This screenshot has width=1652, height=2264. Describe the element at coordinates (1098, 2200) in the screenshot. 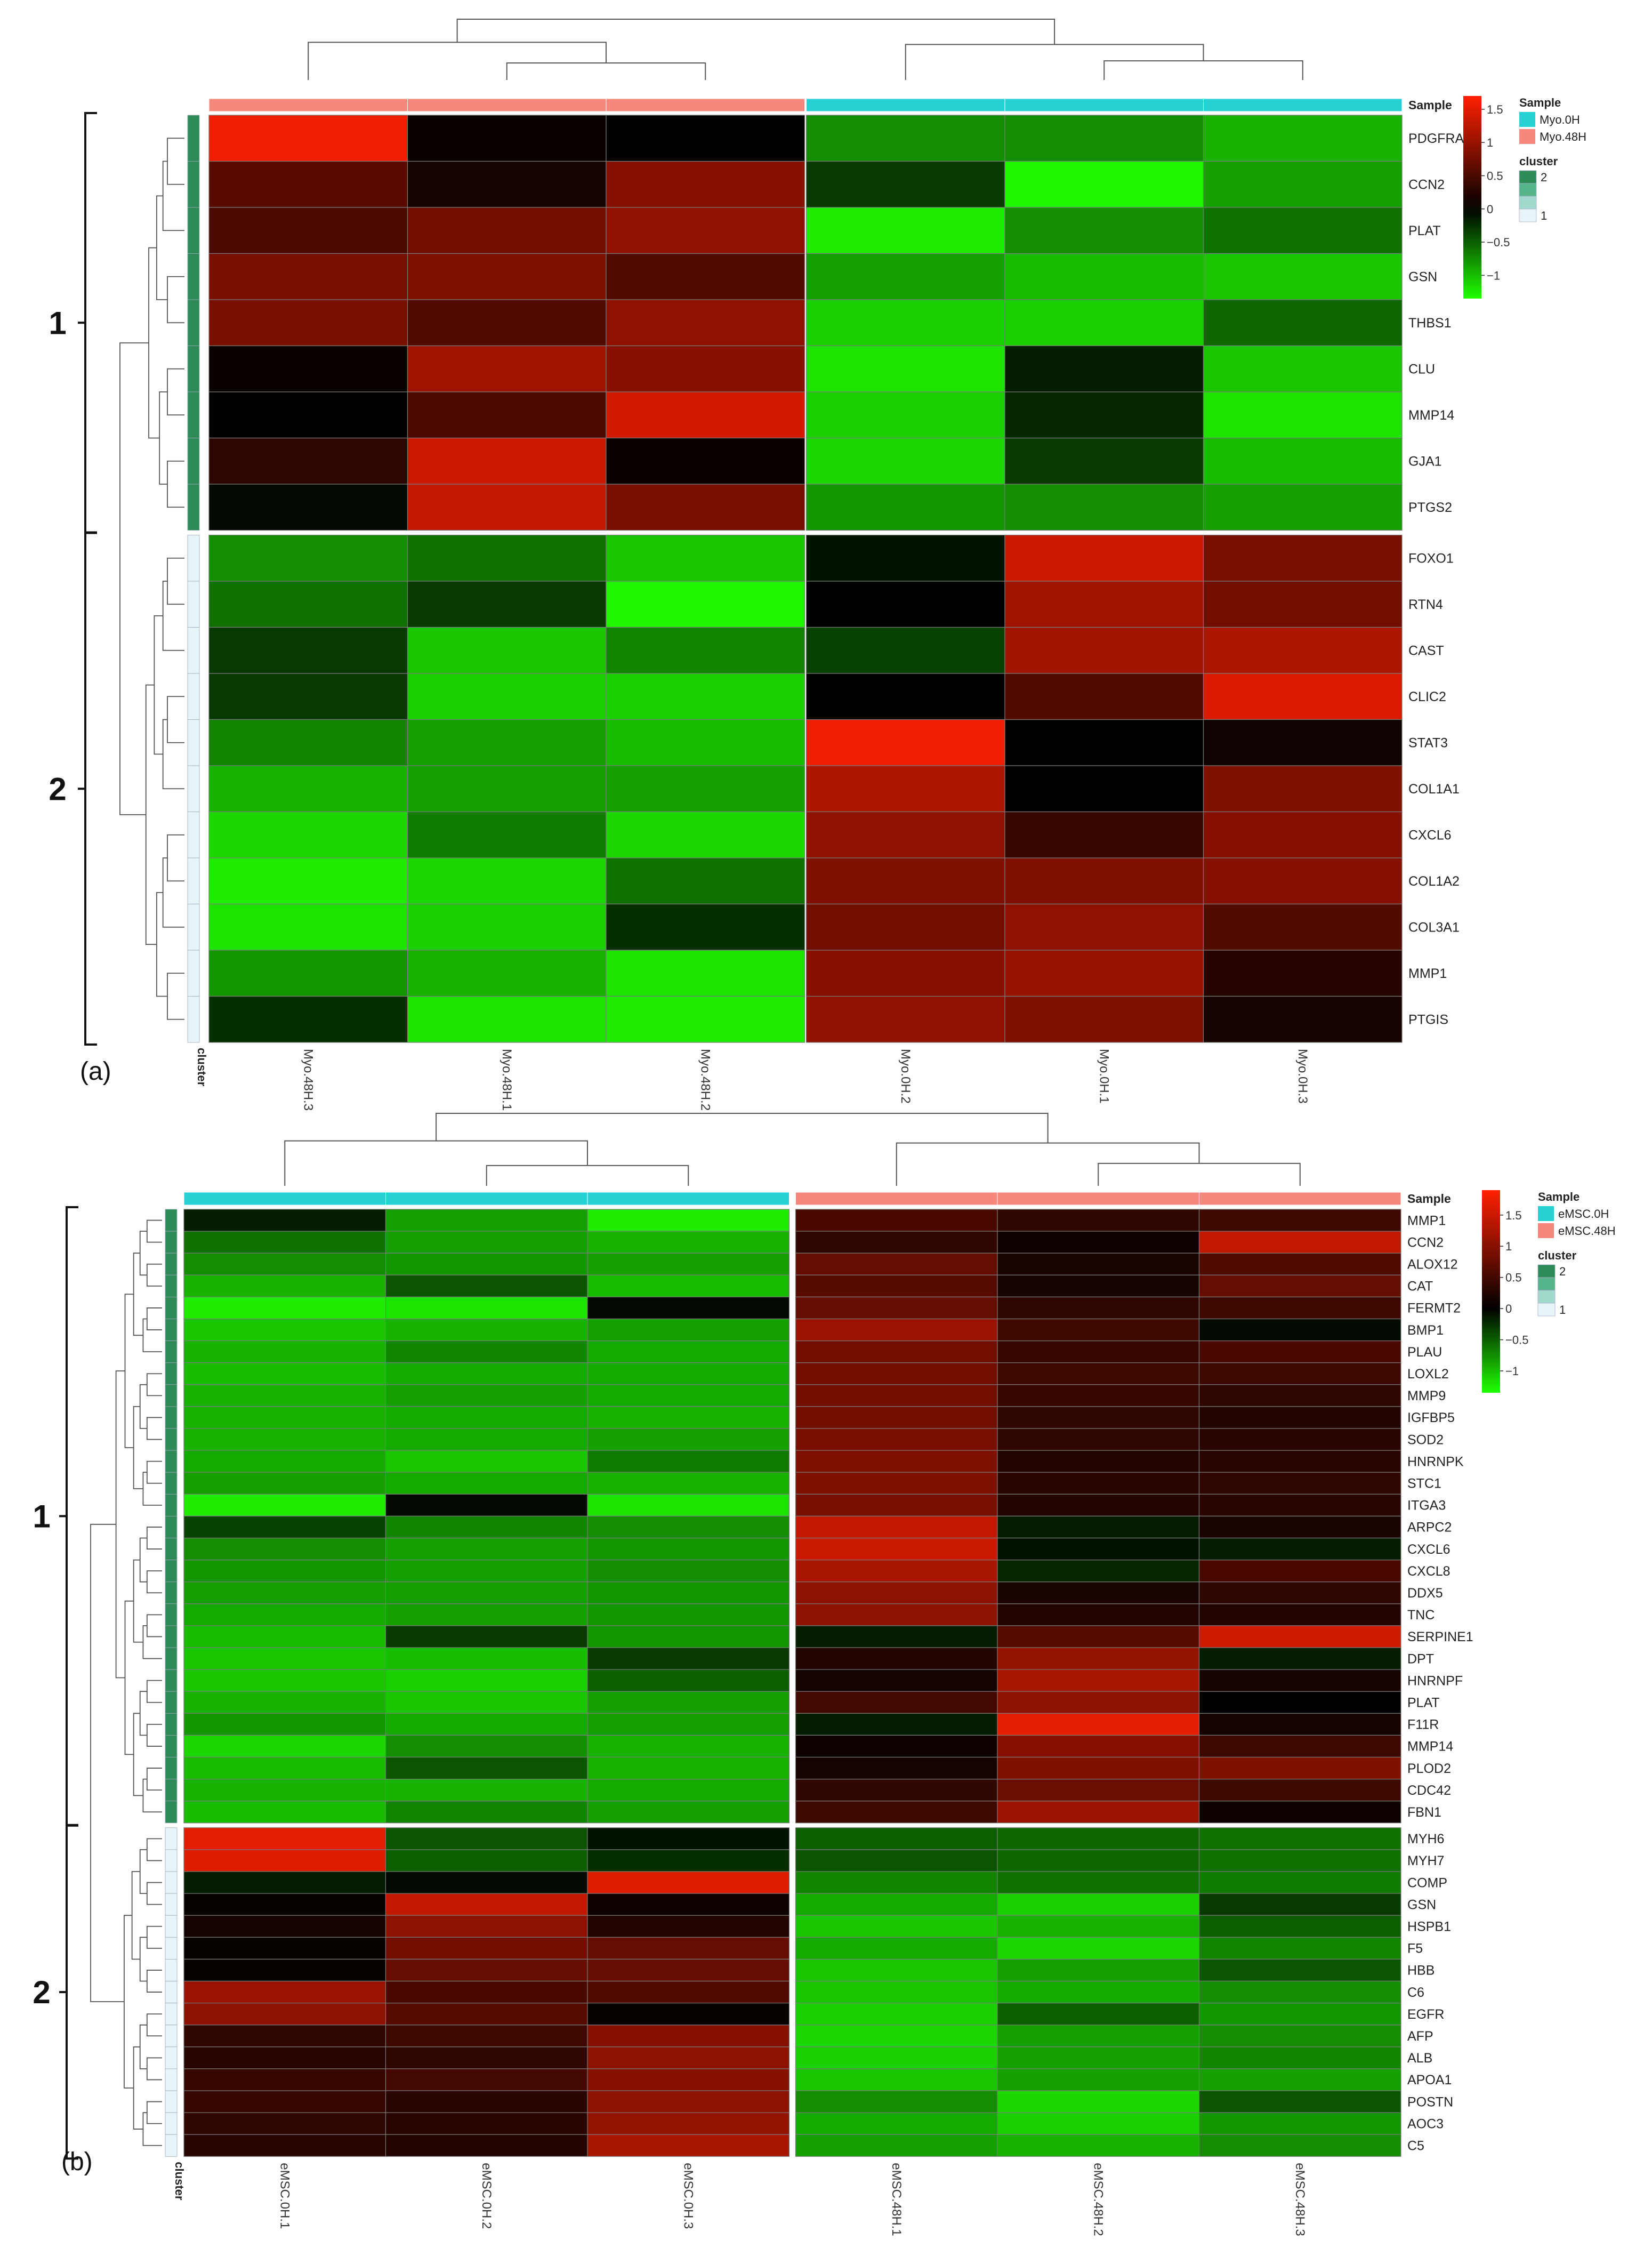

I see `column-label: eMSC.48H.2` at that location.